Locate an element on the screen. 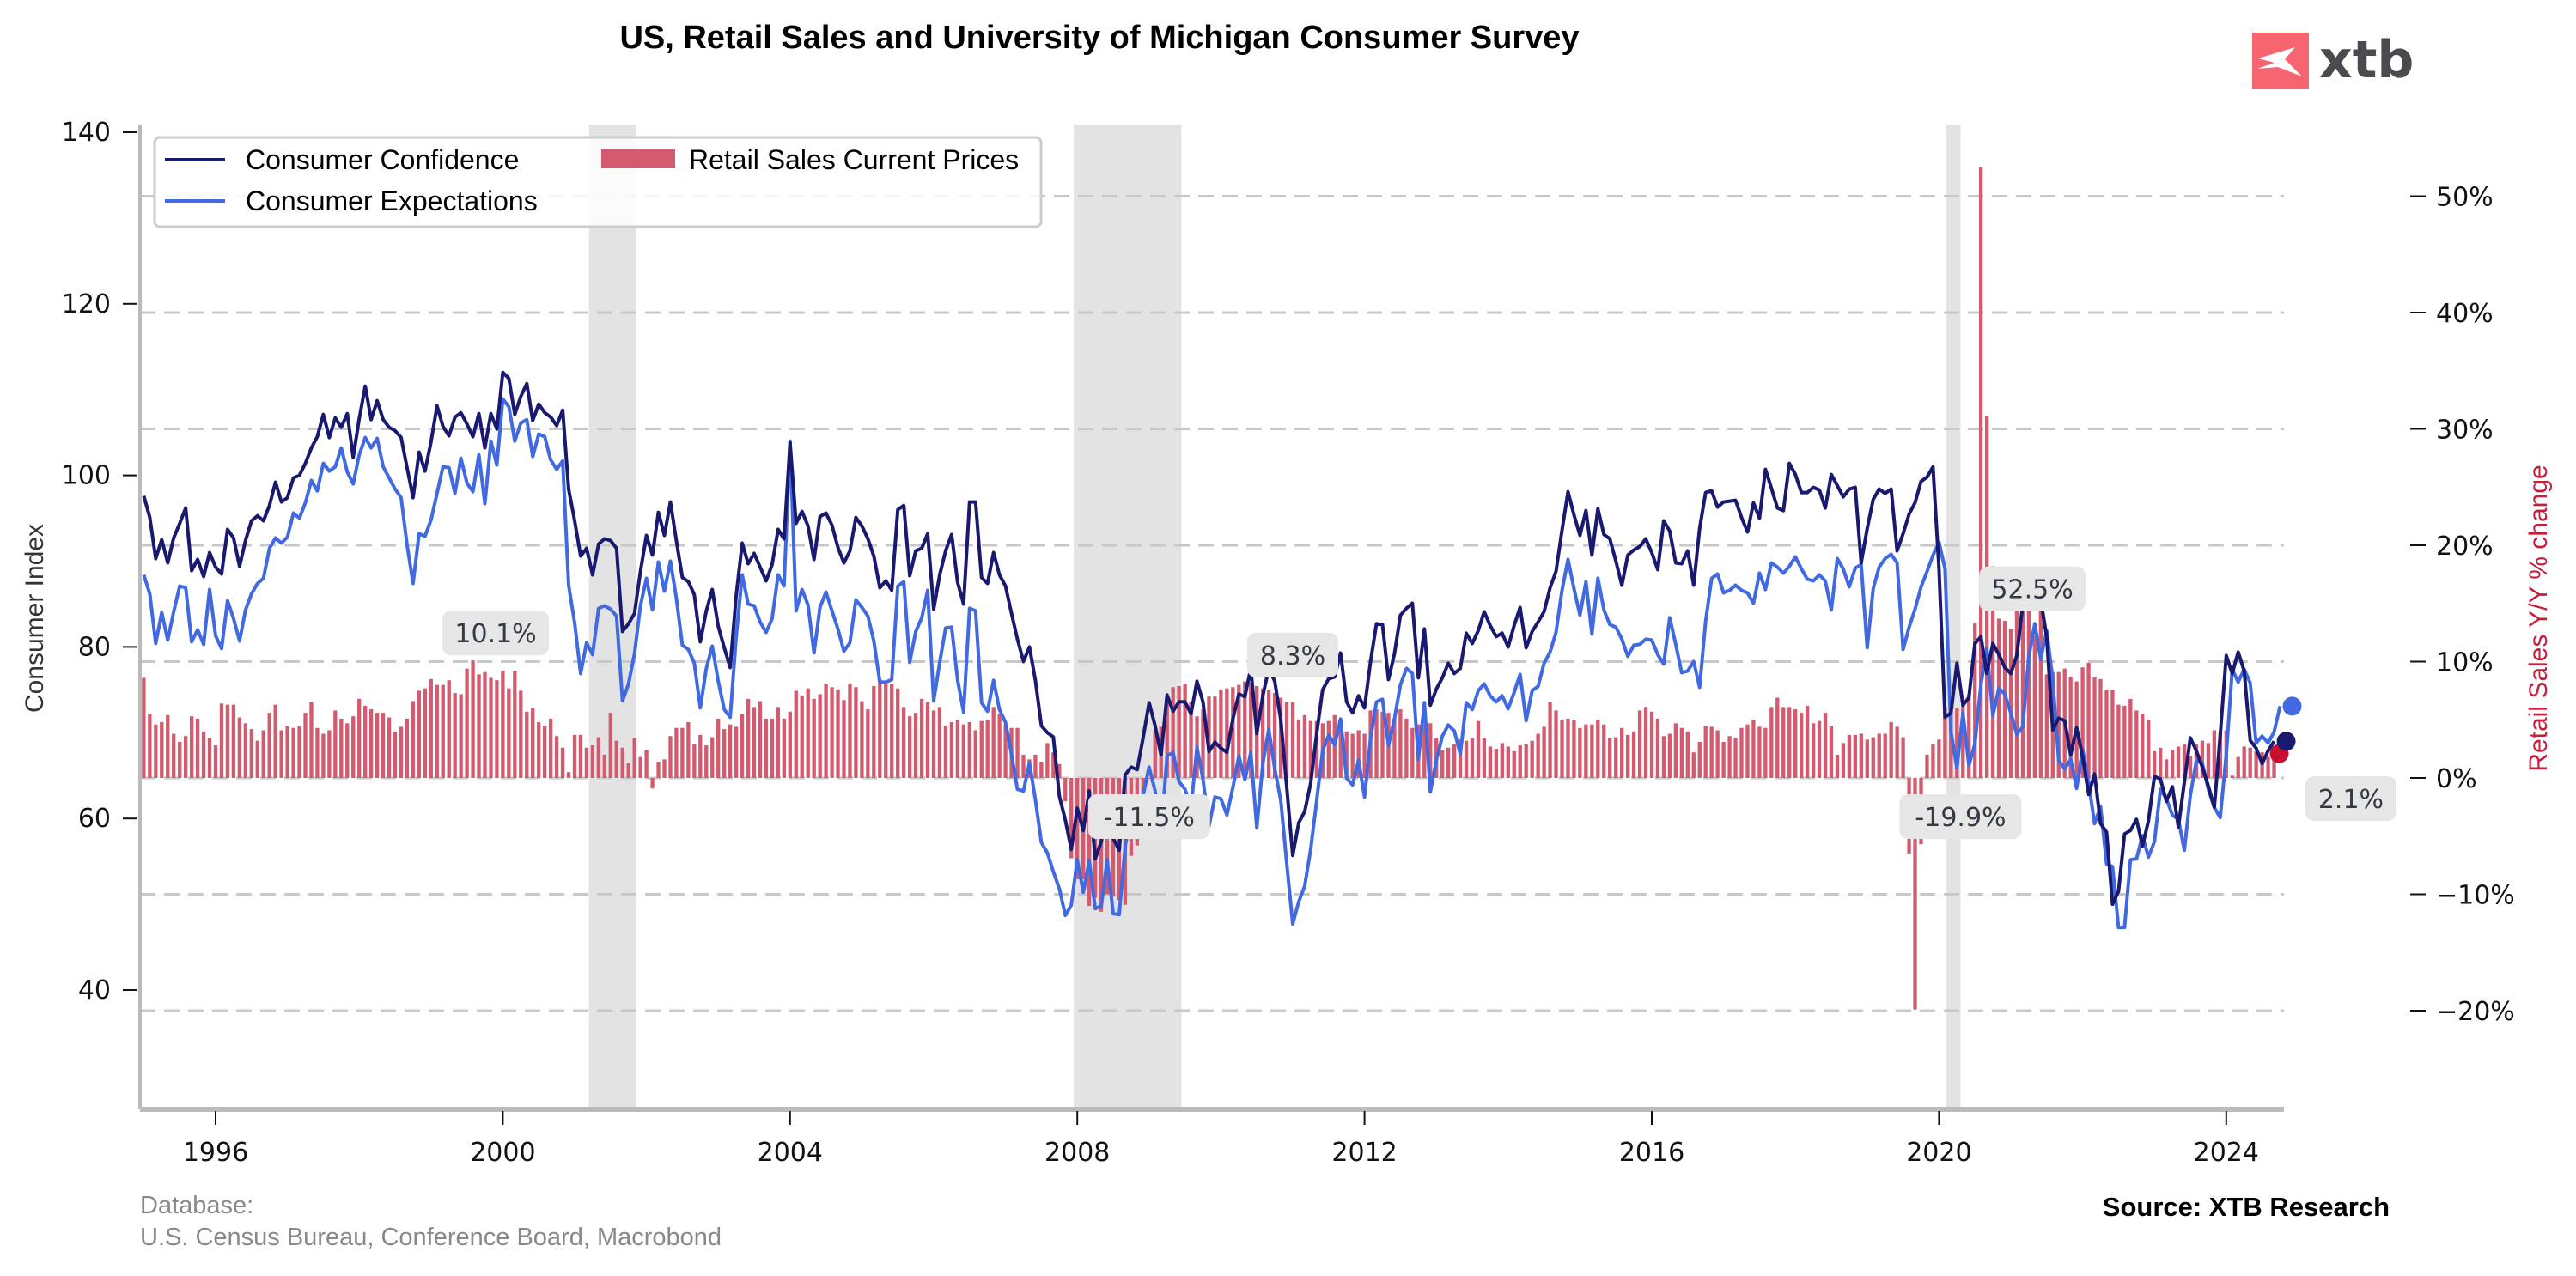  annotation-text: 10.1% is located at coordinates (495, 634).